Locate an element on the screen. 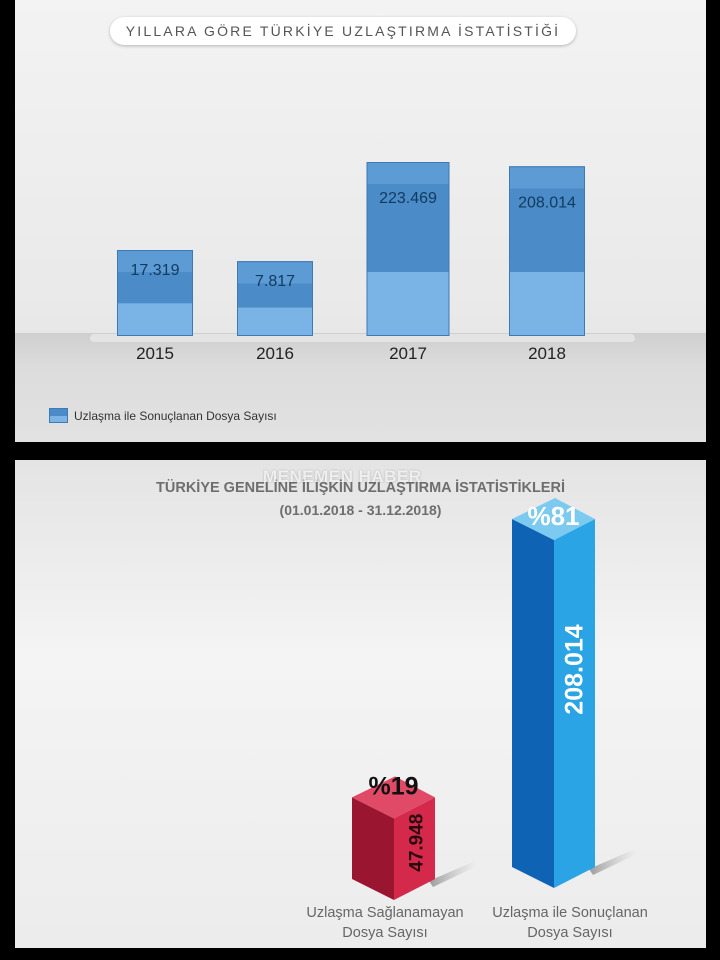 The width and height of the screenshot is (720, 960). bar-band-2015 is located at coordinates (155, 288).